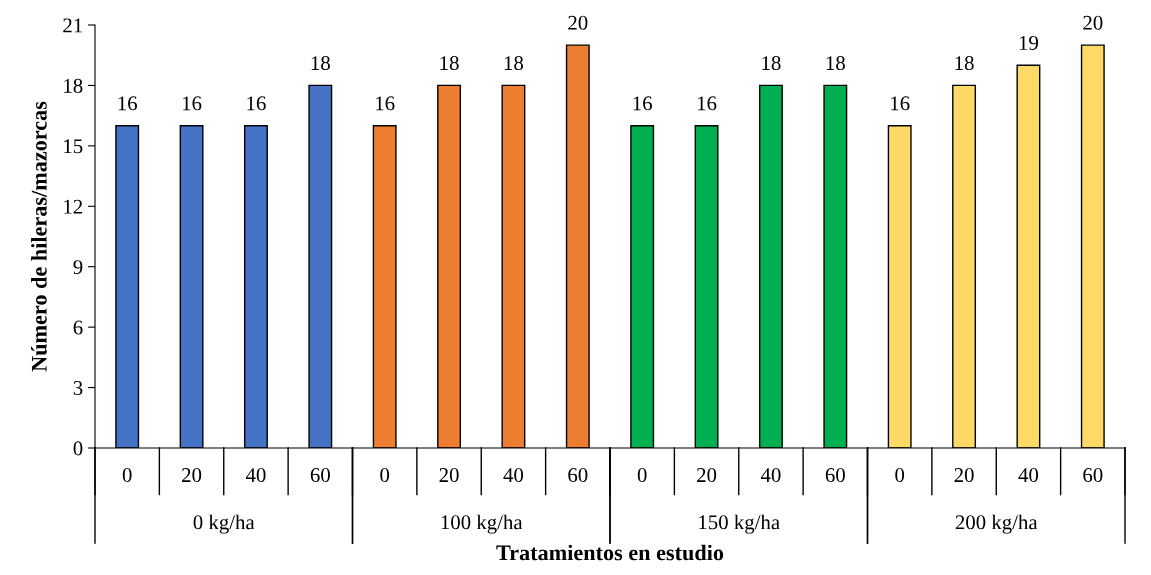  Describe the element at coordinates (73, 206) in the screenshot. I see `y-tick-label: 12` at that location.